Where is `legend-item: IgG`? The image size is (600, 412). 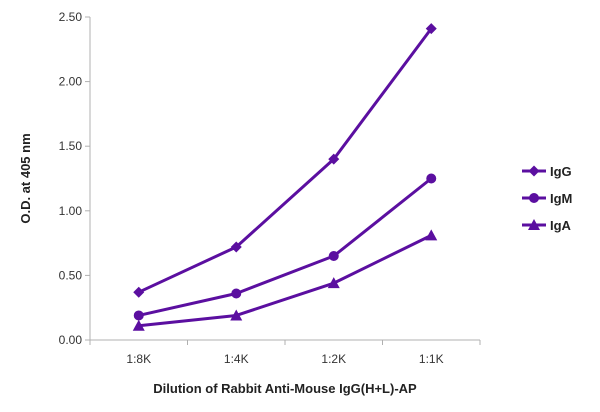
legend-item: IgG is located at coordinates (547, 171).